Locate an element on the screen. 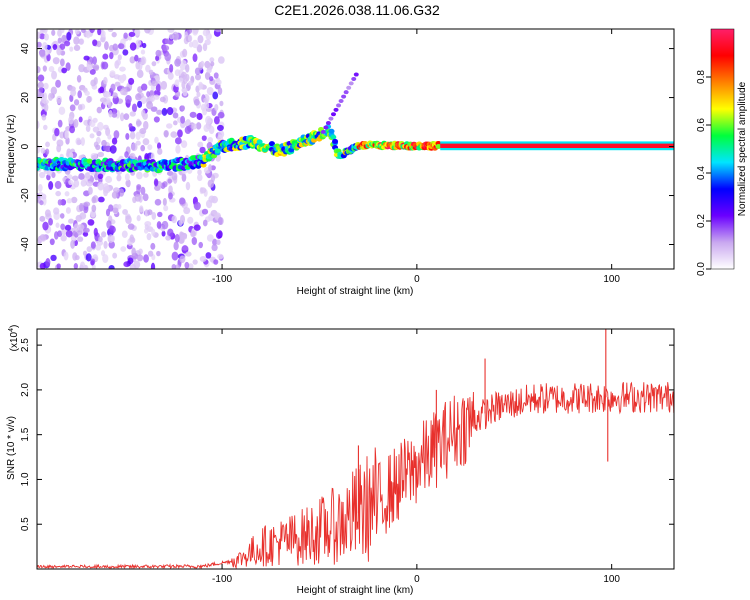 Image resolution: width=750 pixels, height=600 pixels. x-tick-label: 100 is located at coordinates (611, 279).